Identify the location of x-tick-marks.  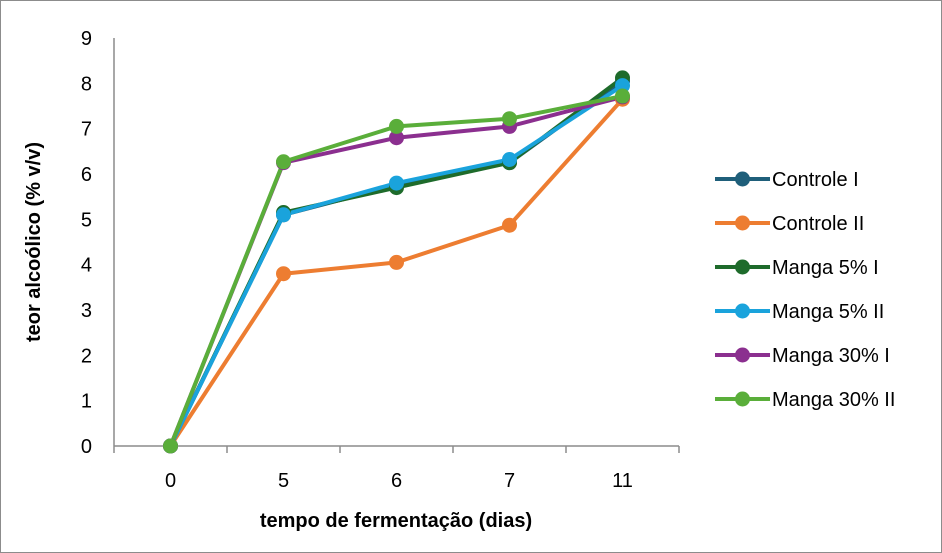
(396, 449).